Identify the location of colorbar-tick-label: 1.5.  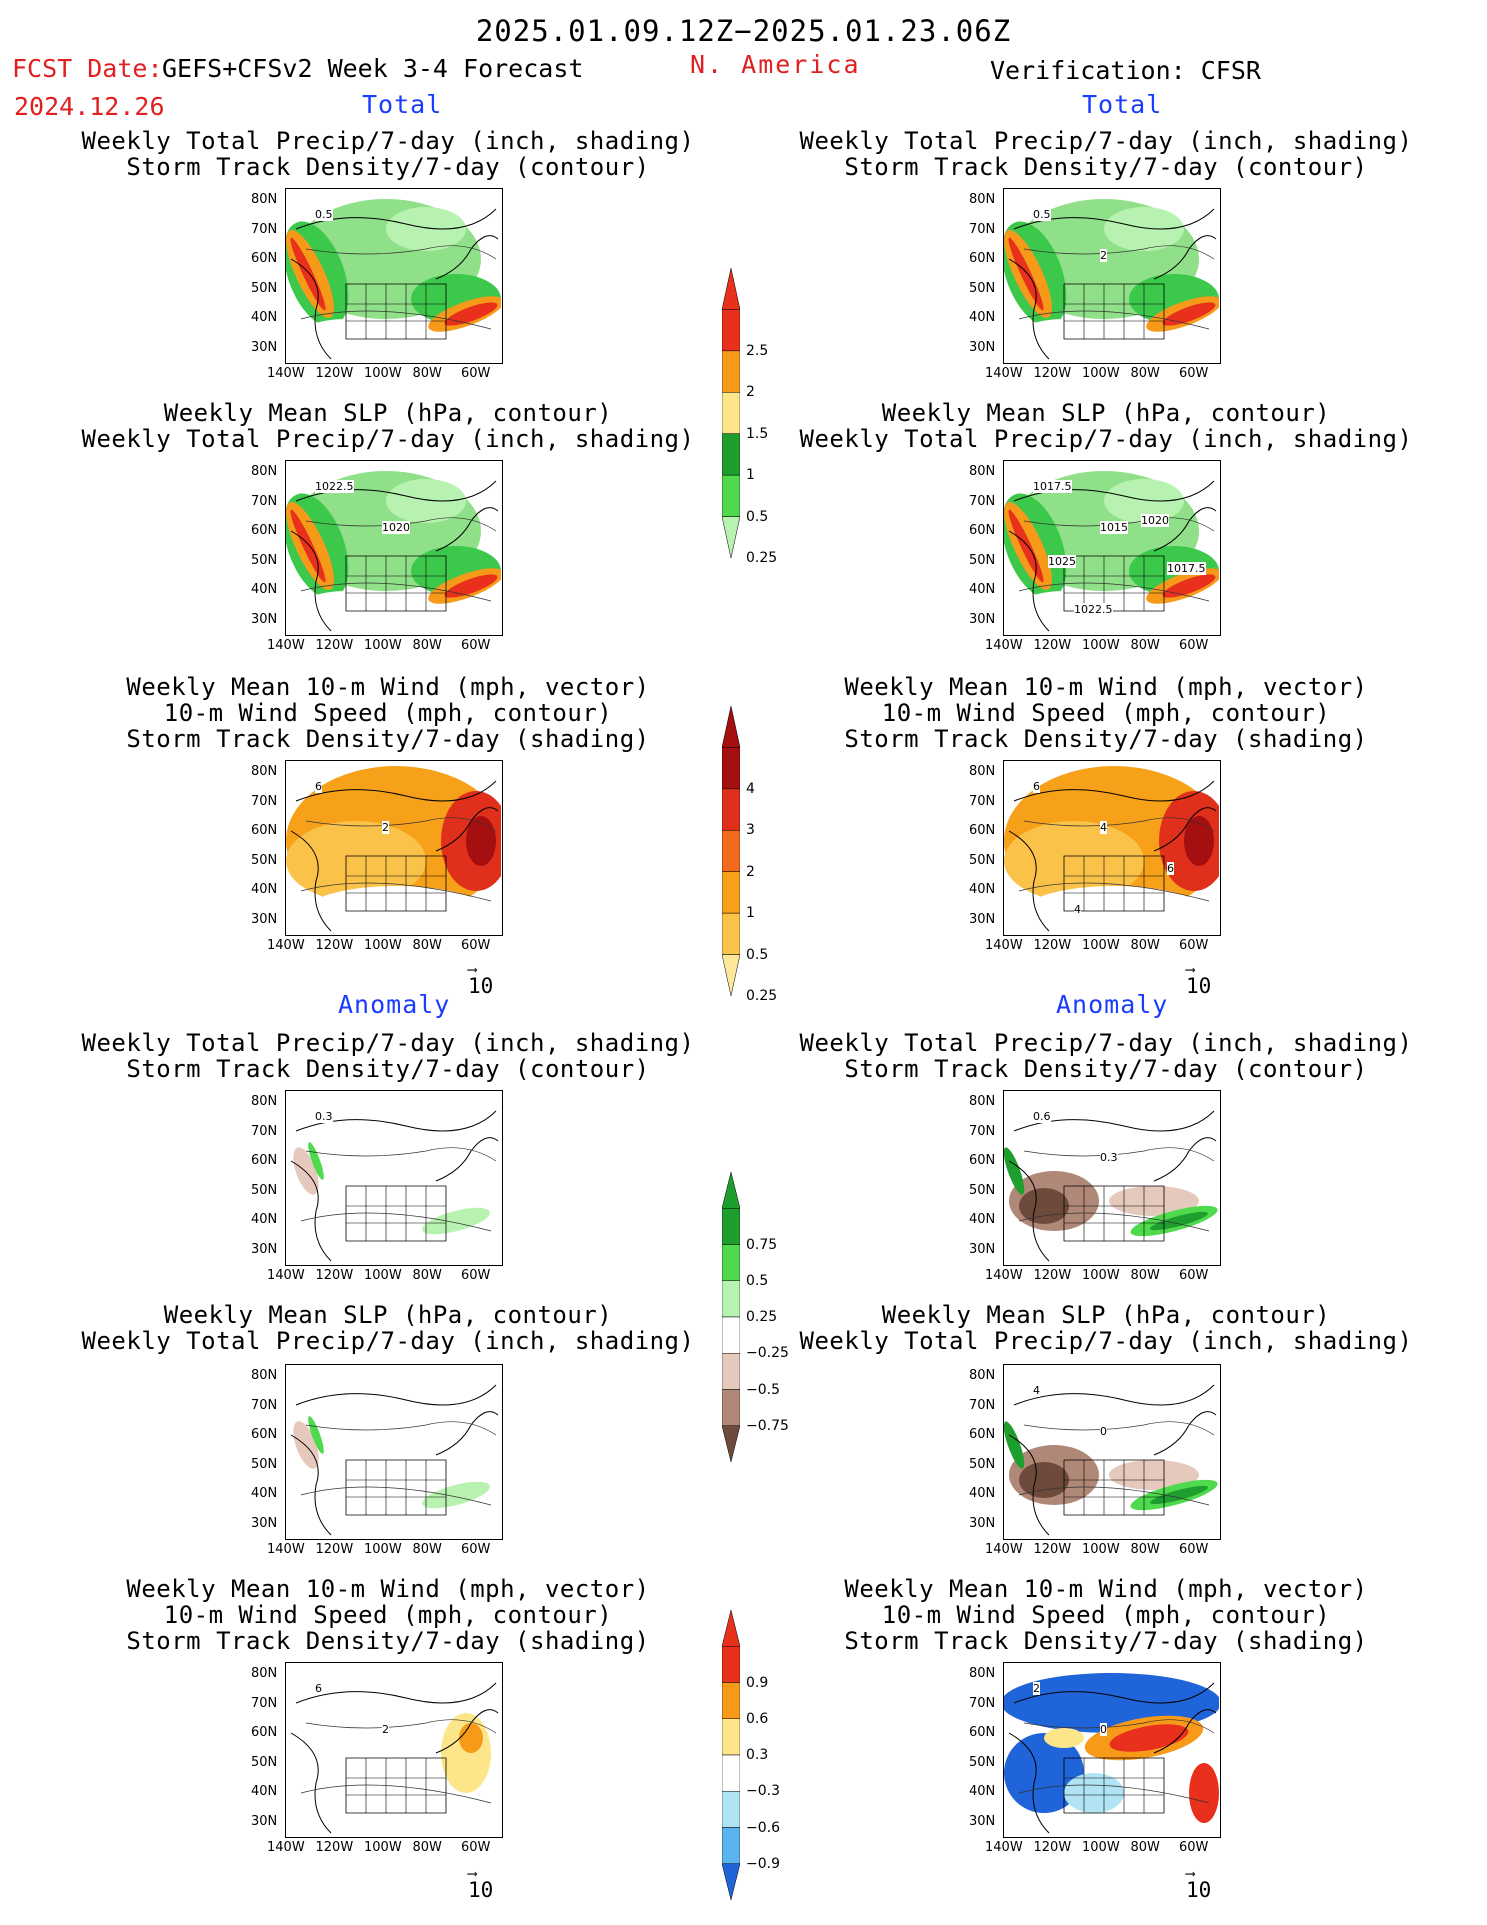
(757, 433).